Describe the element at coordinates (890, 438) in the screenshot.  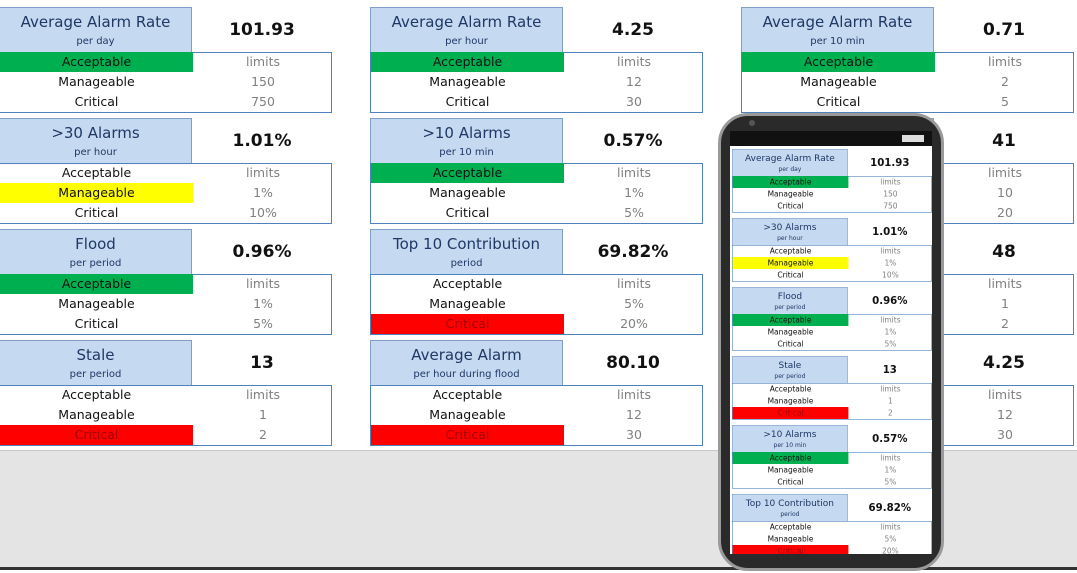
I see `kpi-value: 0.57%` at that location.